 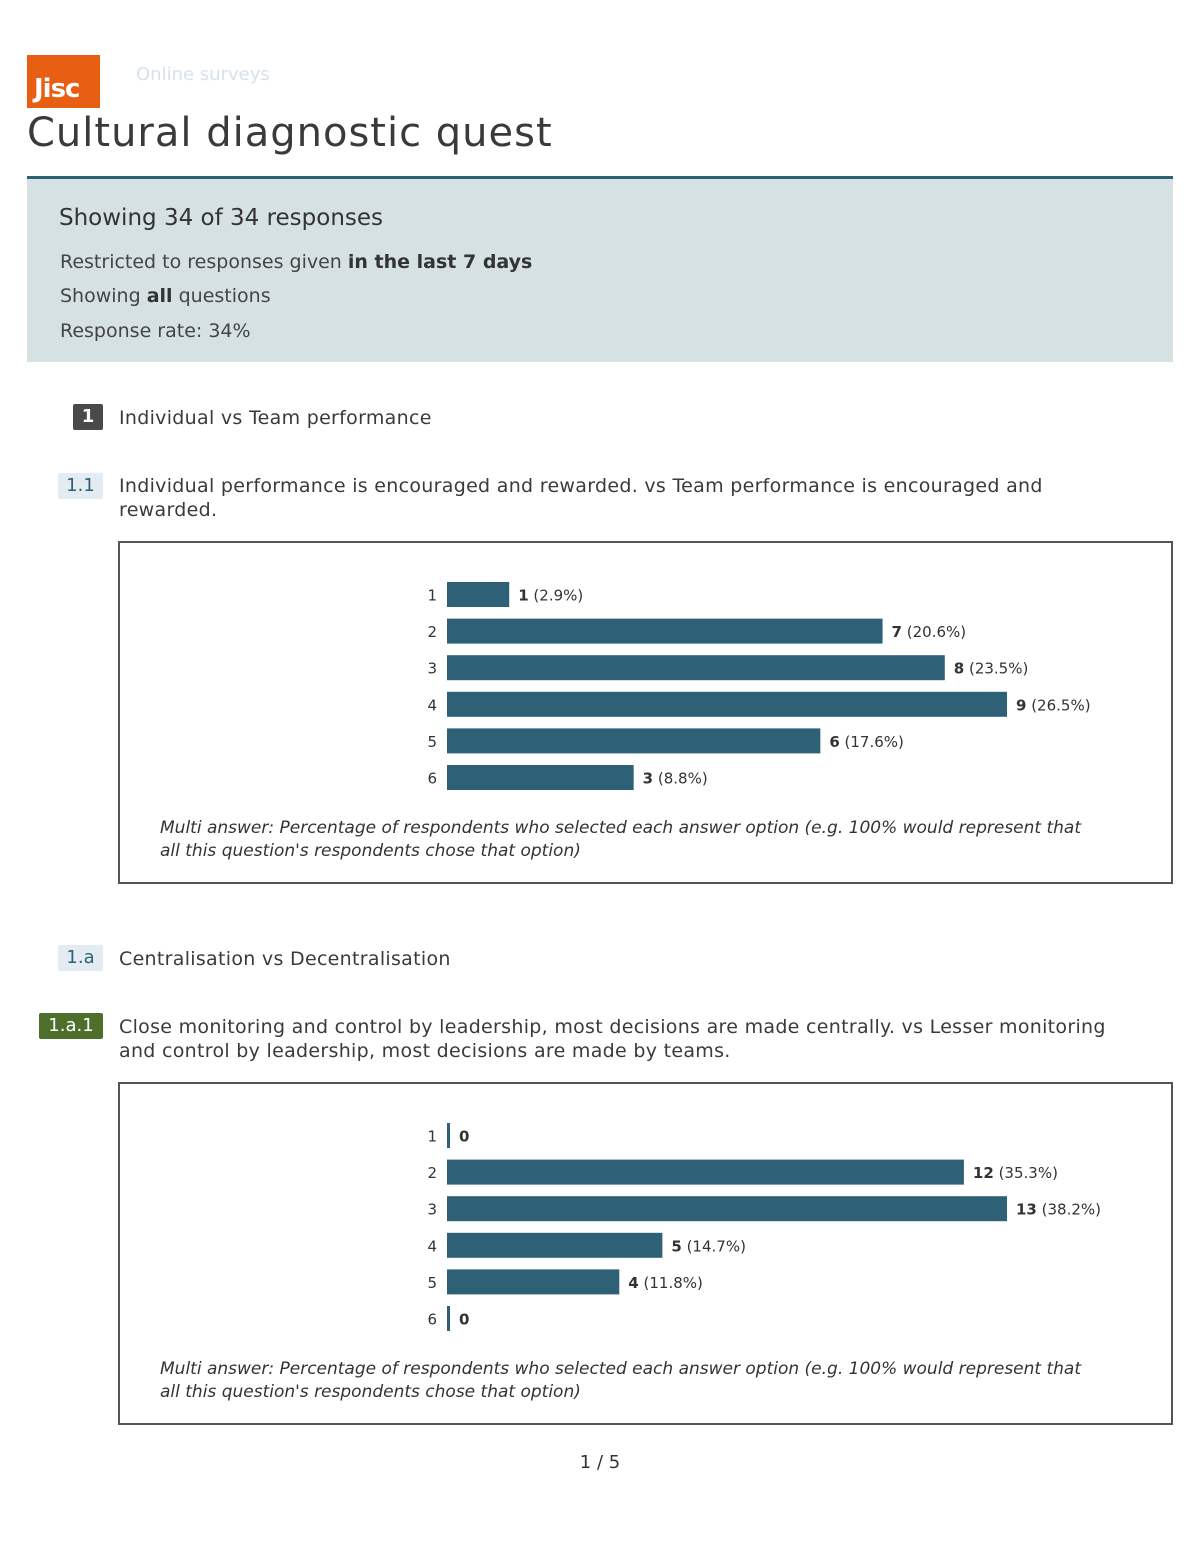 What do you see at coordinates (224, 296) in the screenshot?
I see `questions-filter-suffix: questions` at bounding box center [224, 296].